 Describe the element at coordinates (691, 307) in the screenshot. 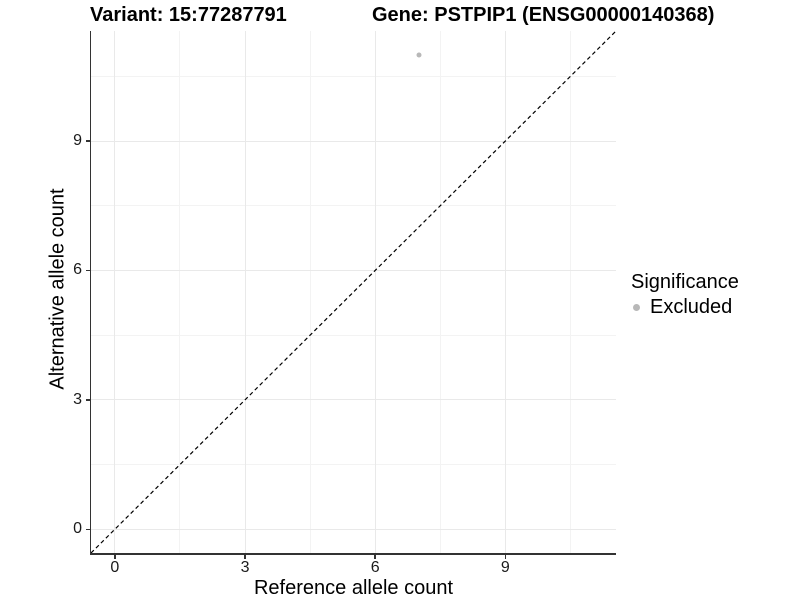

I see `legend-item-label: Excluded` at that location.